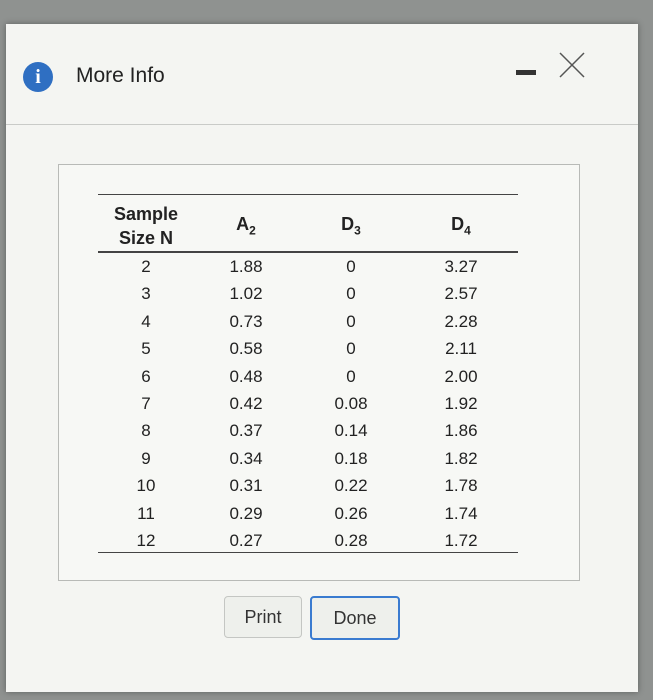  What do you see at coordinates (146, 321) in the screenshot?
I see `table-cell: 4` at bounding box center [146, 321].